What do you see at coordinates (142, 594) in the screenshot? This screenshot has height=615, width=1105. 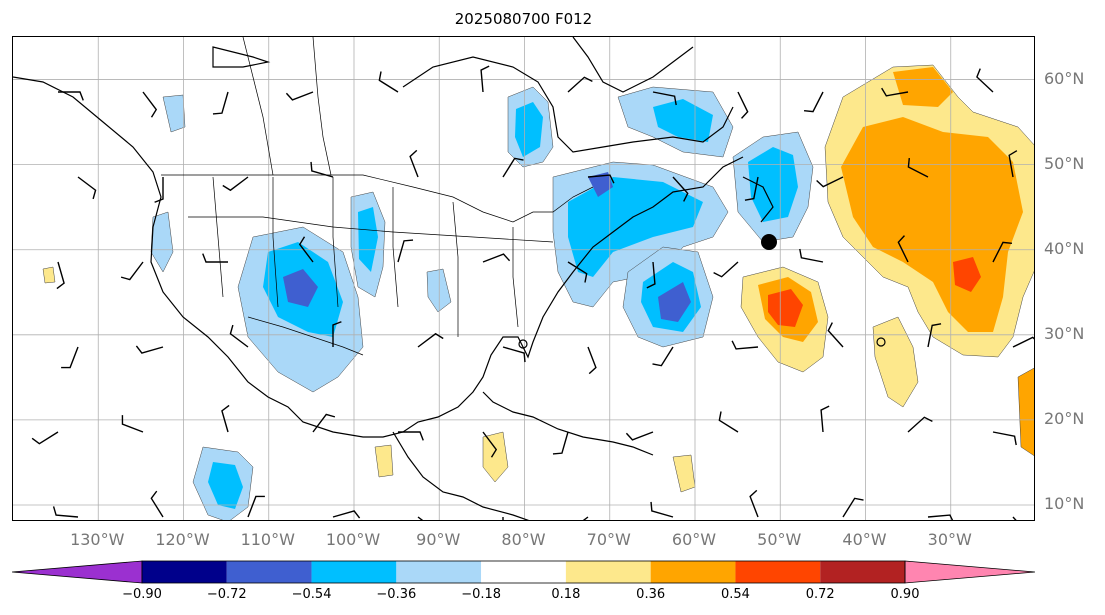 I see `colorbar-tick-label: −0.90` at bounding box center [142, 594].